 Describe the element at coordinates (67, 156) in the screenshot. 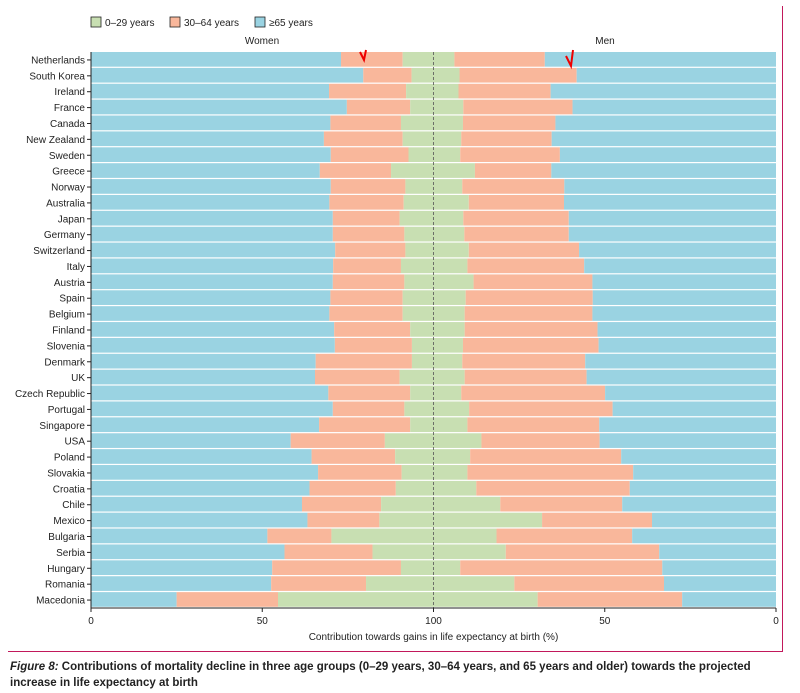

I see `country-label: Sweden` at that location.